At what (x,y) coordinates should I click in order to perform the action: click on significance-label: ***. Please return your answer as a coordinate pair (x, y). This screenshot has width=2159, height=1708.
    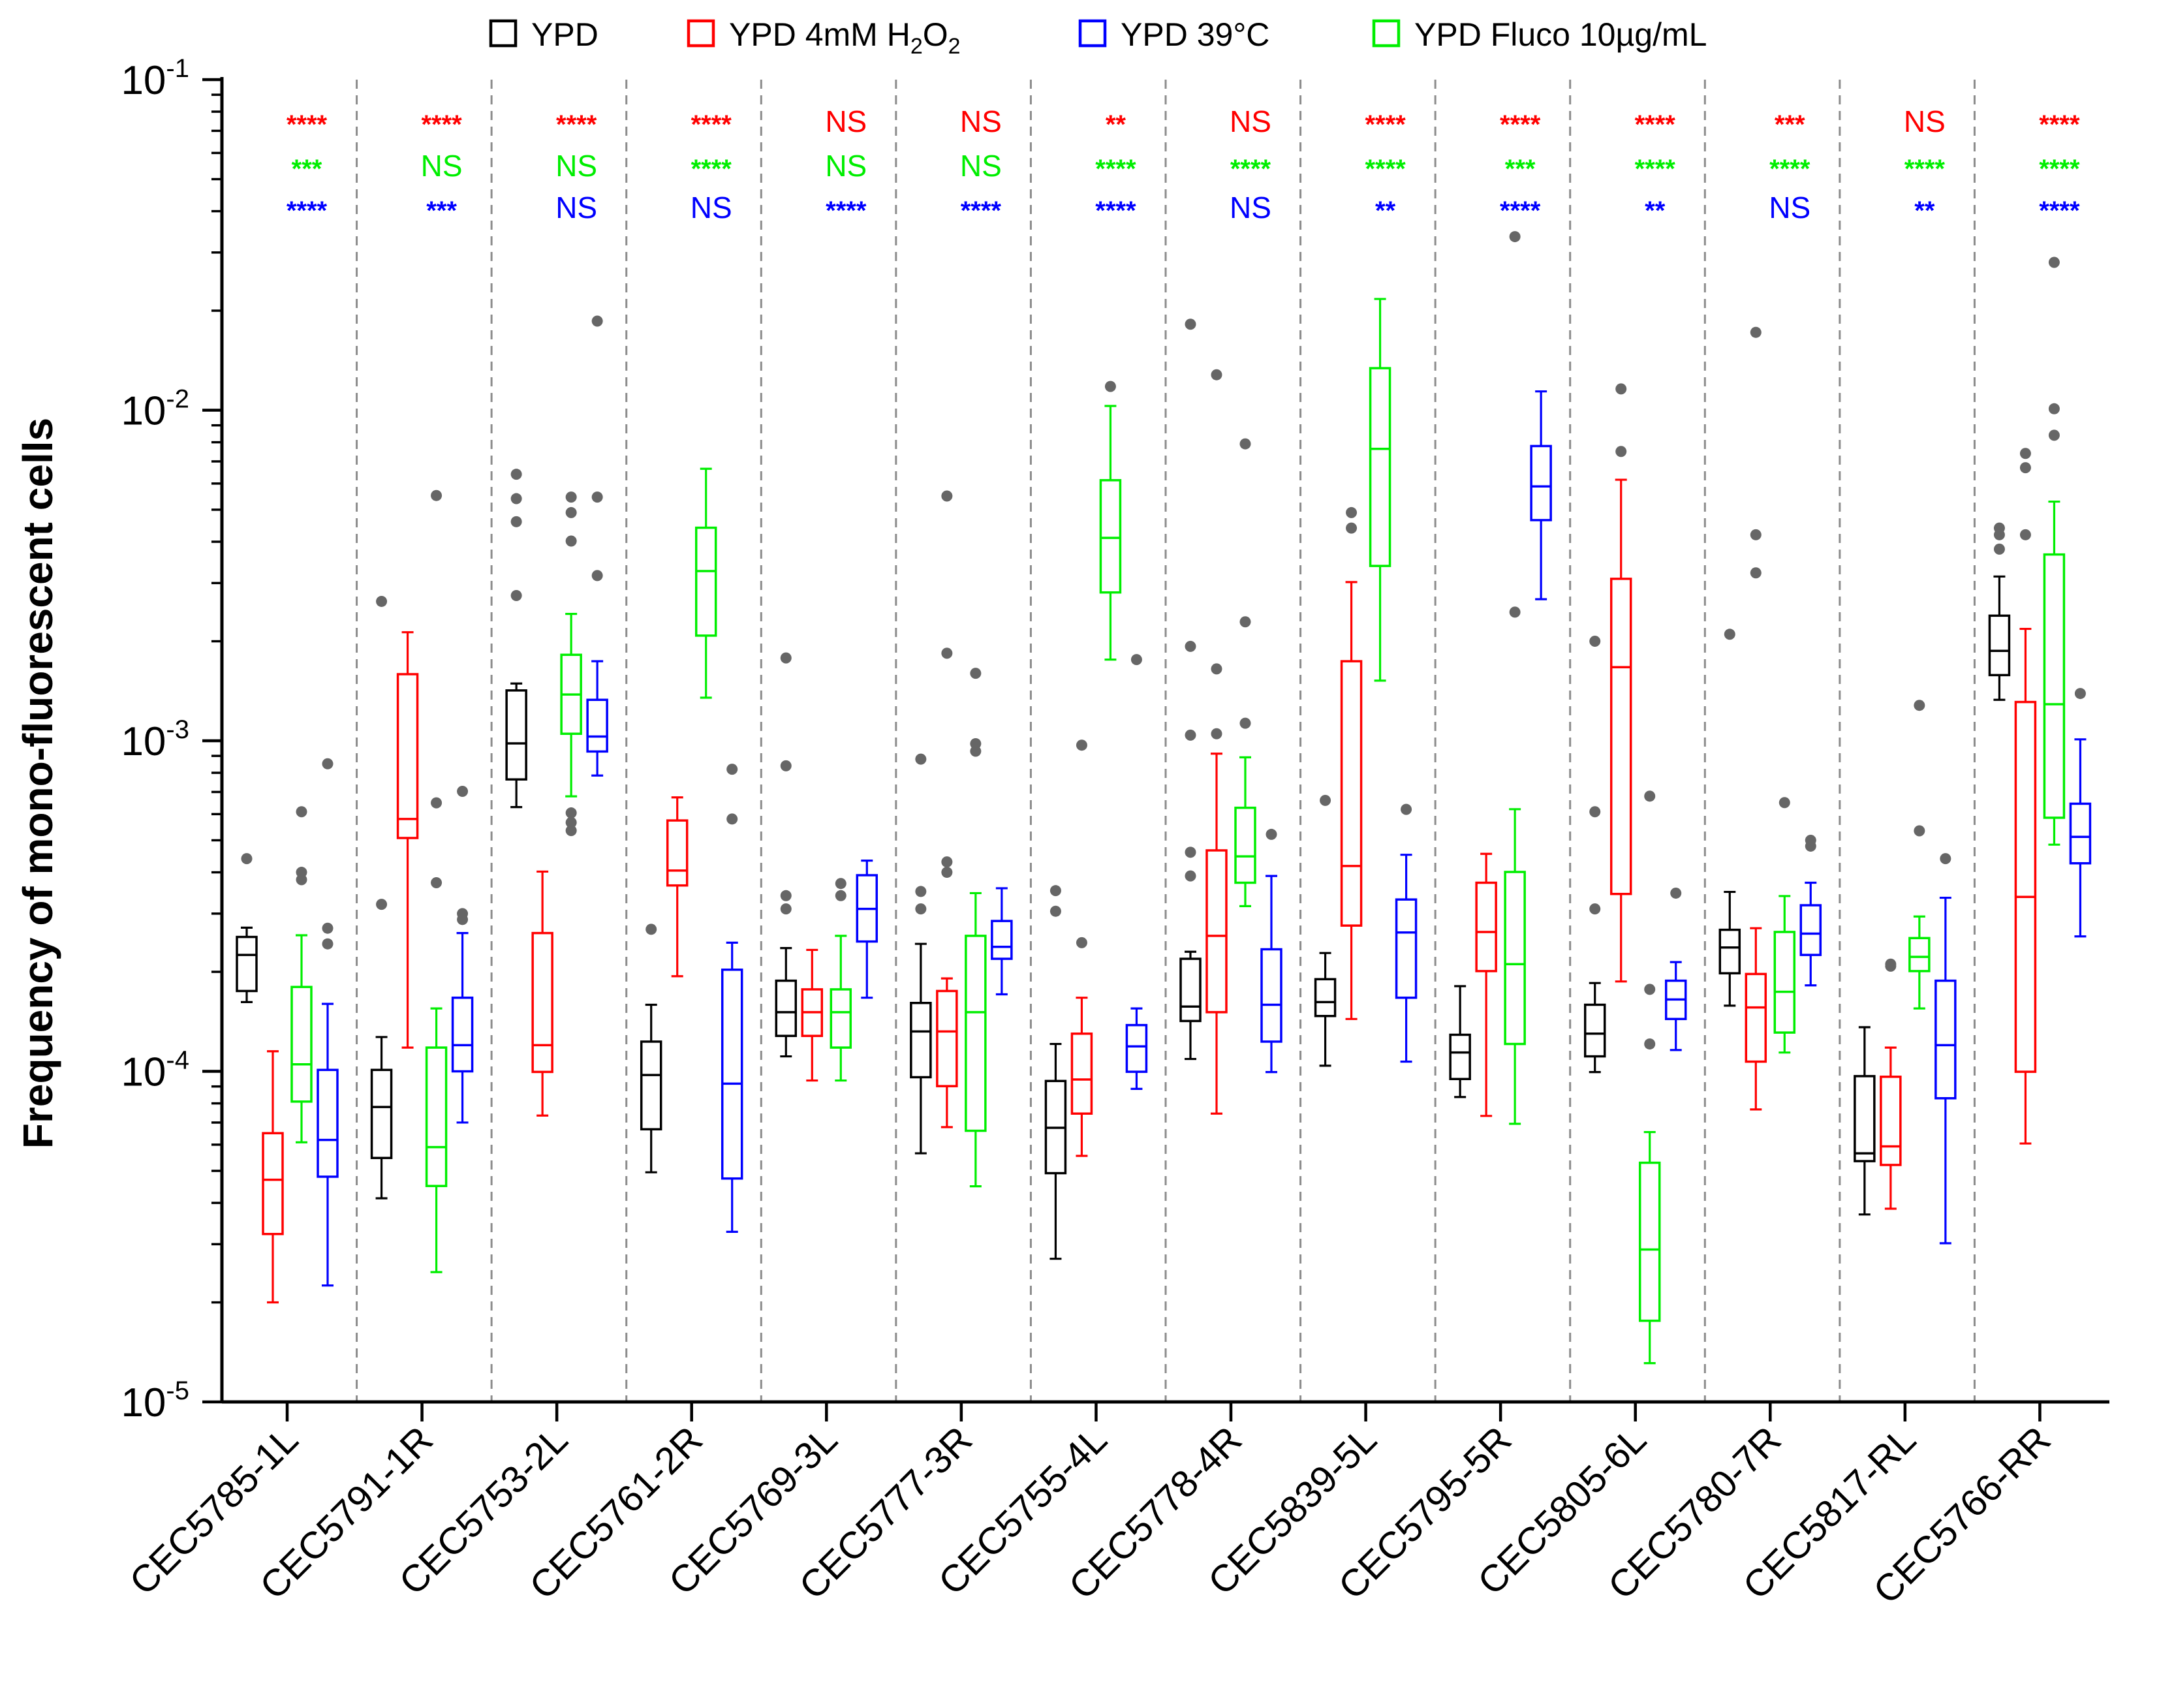
    Looking at the image, I should click on (1520, 169).